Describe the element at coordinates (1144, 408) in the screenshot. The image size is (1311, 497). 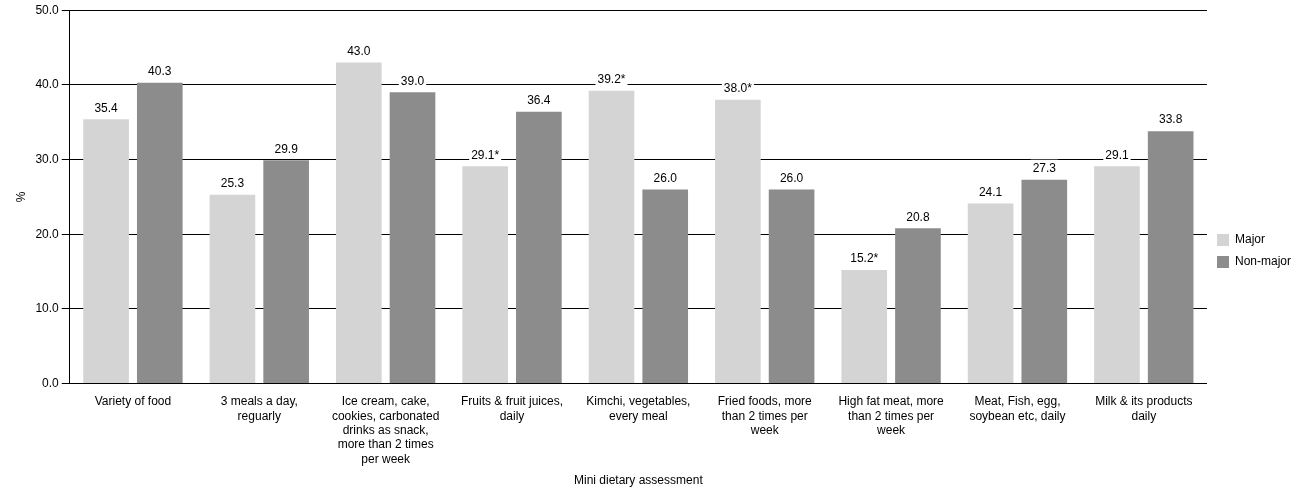
I see `x-tick-label: Milk & its products daily` at that location.